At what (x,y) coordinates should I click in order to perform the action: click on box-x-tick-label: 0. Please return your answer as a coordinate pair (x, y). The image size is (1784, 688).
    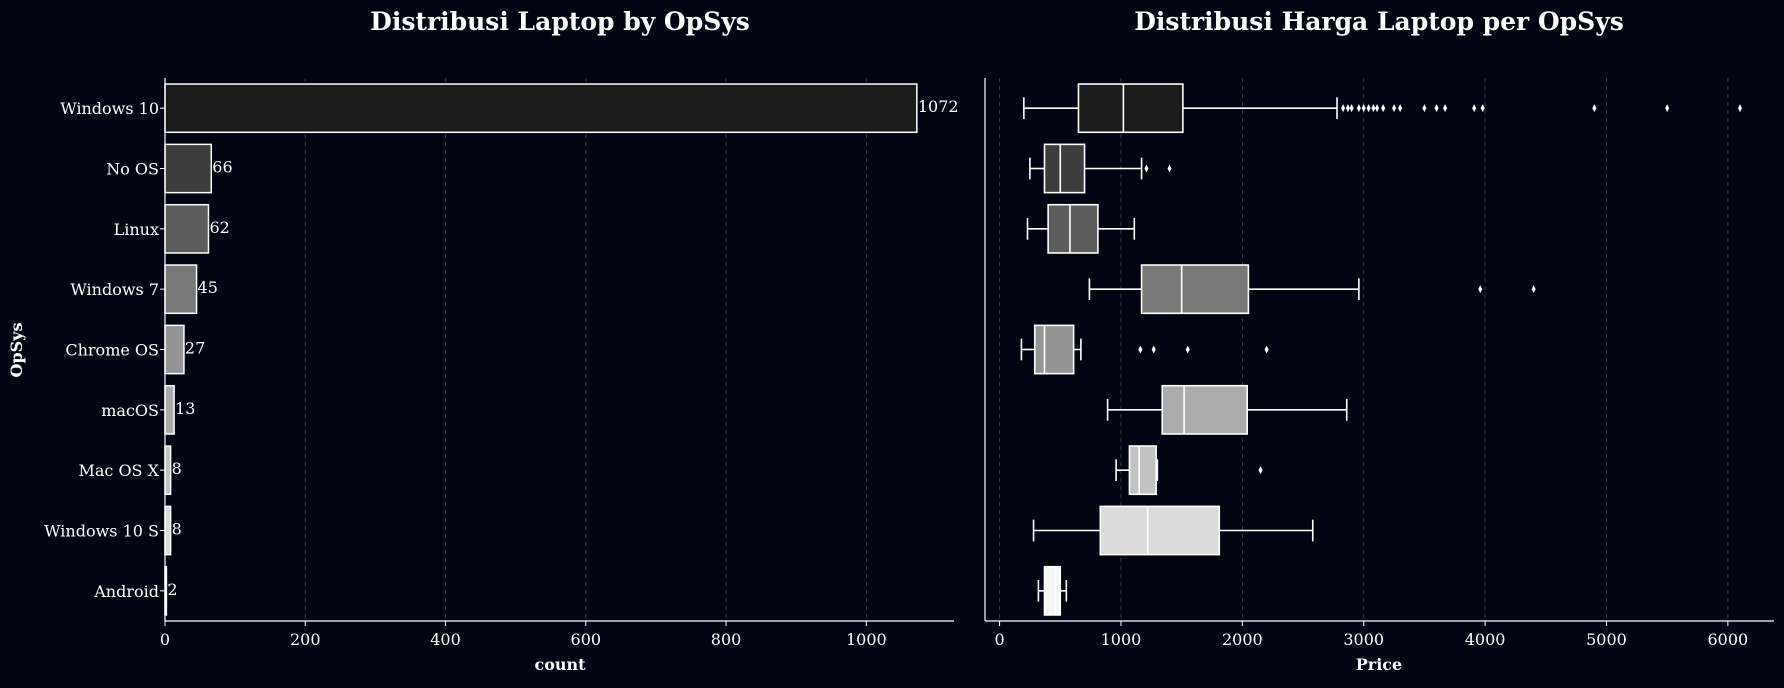
    Looking at the image, I should click on (999, 639).